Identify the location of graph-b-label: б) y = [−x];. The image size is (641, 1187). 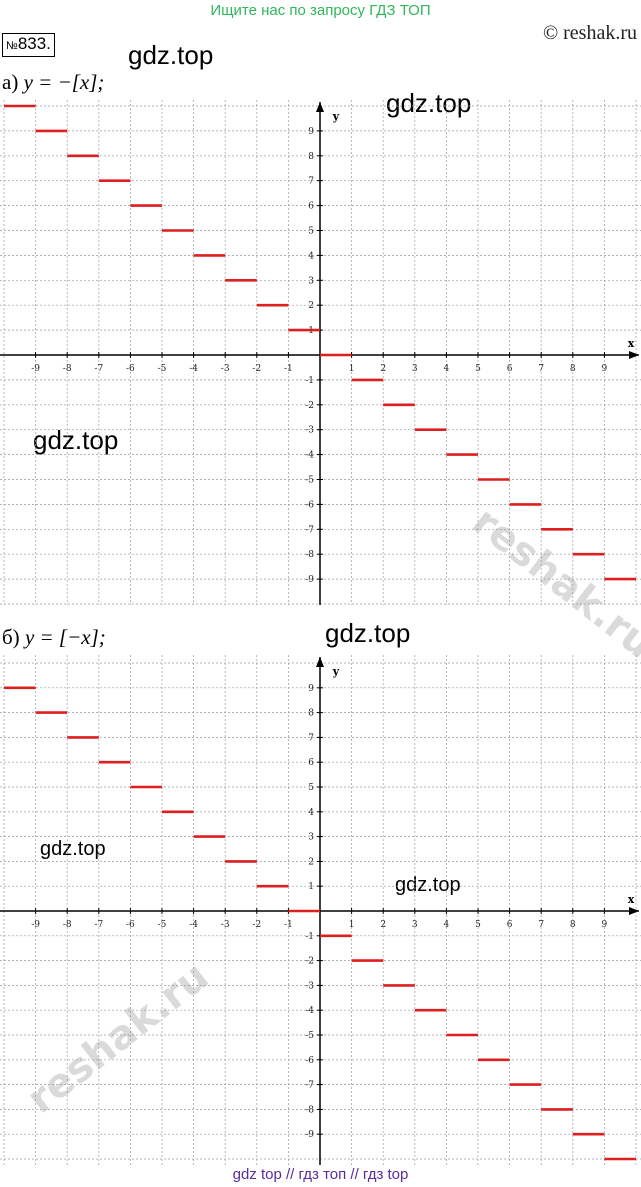
(54, 637).